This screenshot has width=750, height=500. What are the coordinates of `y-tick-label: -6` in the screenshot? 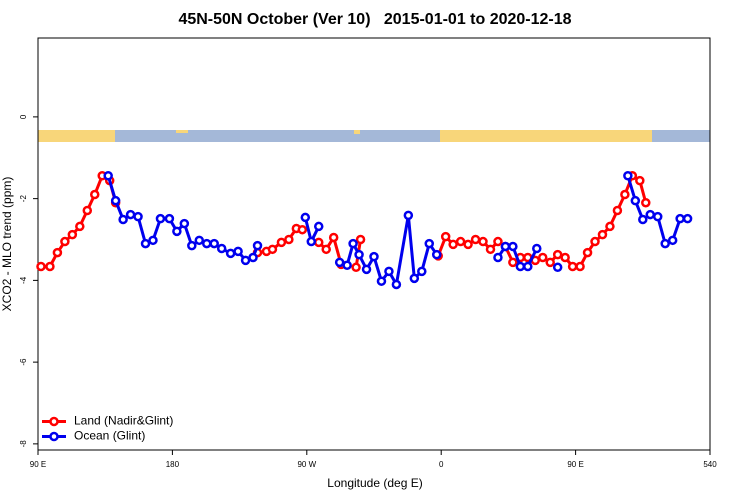 It's located at (23, 362).